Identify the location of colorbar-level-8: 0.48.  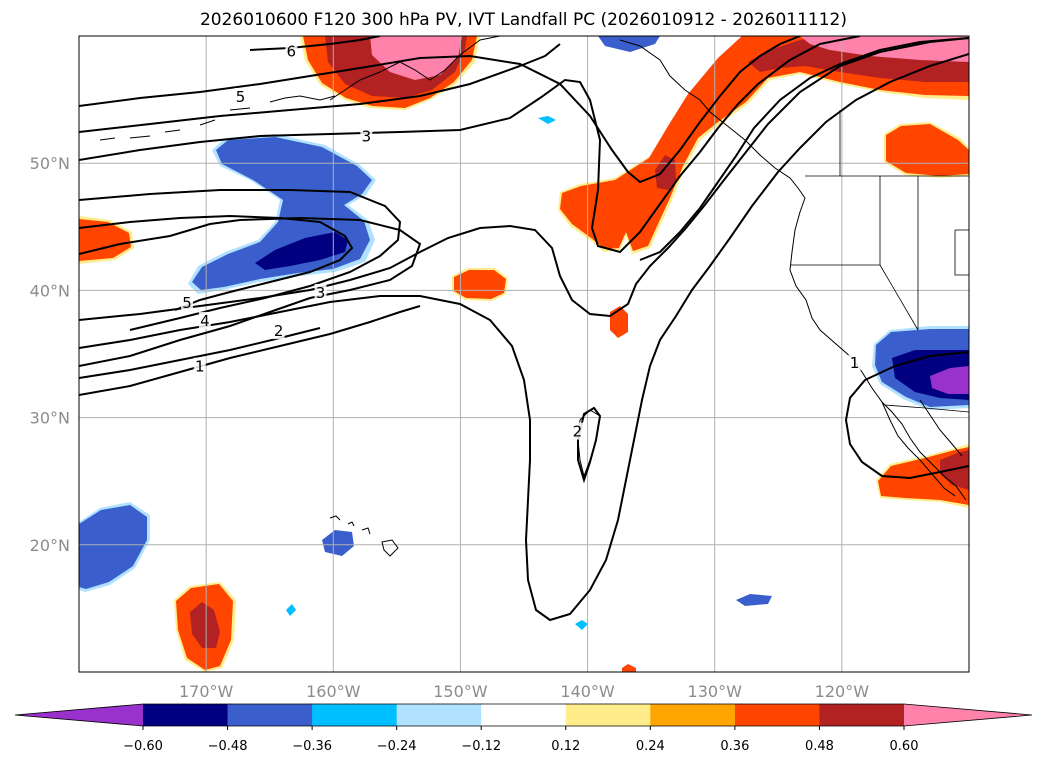
(819, 746).